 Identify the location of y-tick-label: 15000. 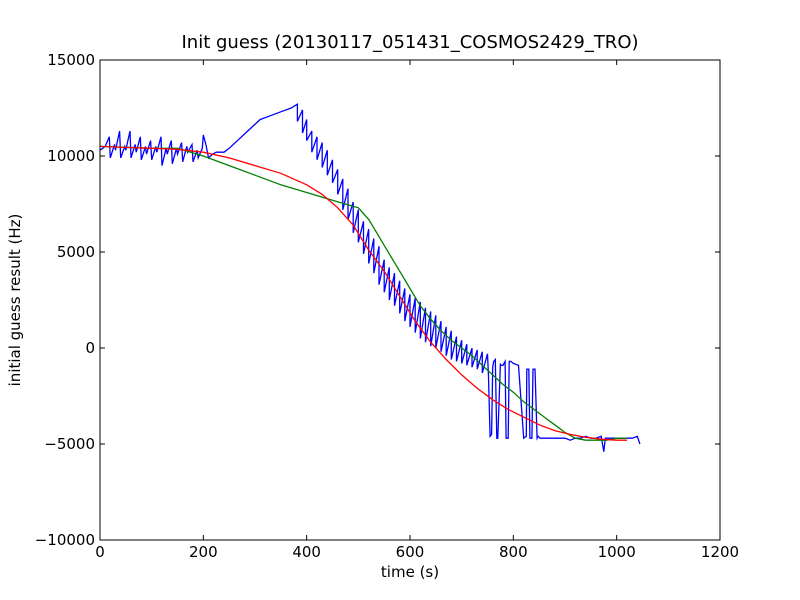
(71, 60).